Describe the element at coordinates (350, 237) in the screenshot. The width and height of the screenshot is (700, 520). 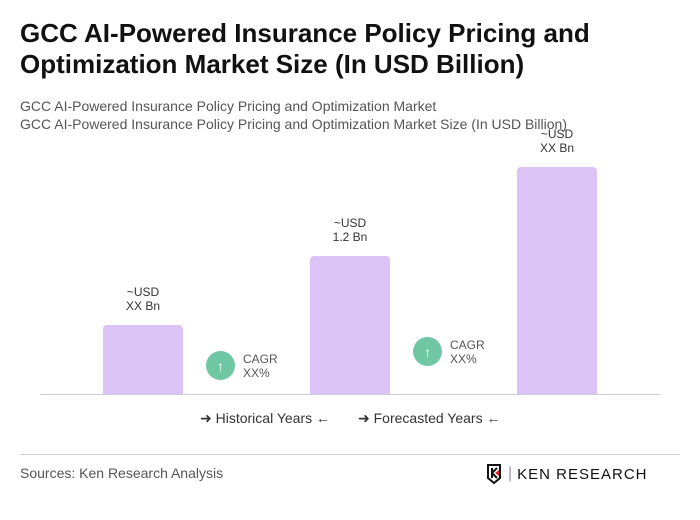
I see `data-label-line: 1.2 Bn` at that location.